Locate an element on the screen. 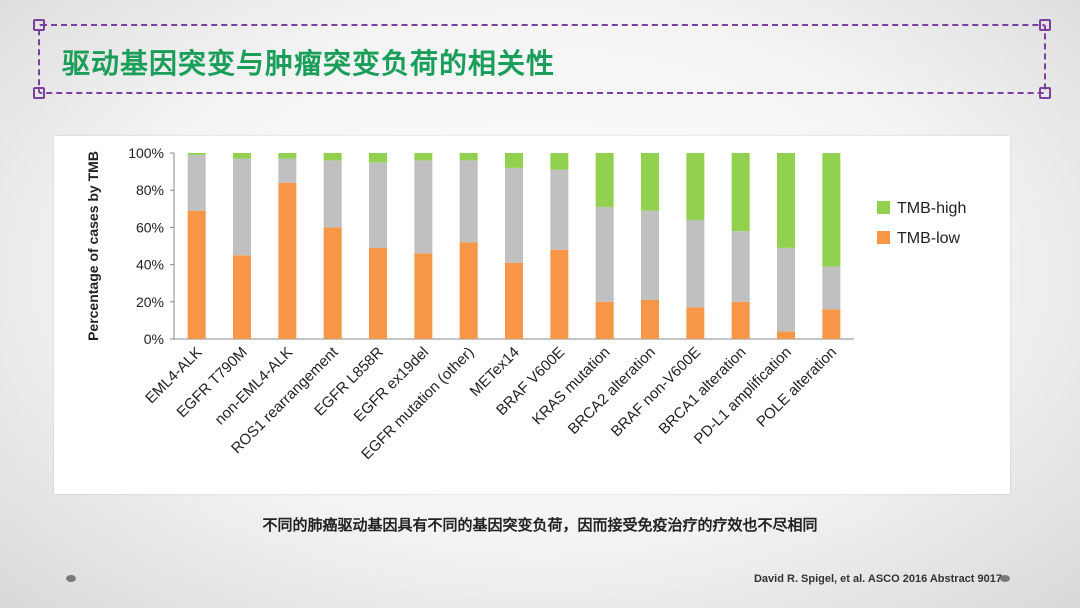  slide-title: 驱动基因突变与肿瘤突变负荷的相关性 is located at coordinates (309, 63).